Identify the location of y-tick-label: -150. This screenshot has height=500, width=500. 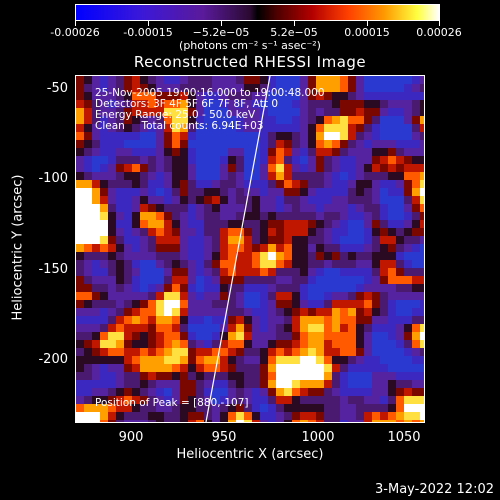
(53, 269).